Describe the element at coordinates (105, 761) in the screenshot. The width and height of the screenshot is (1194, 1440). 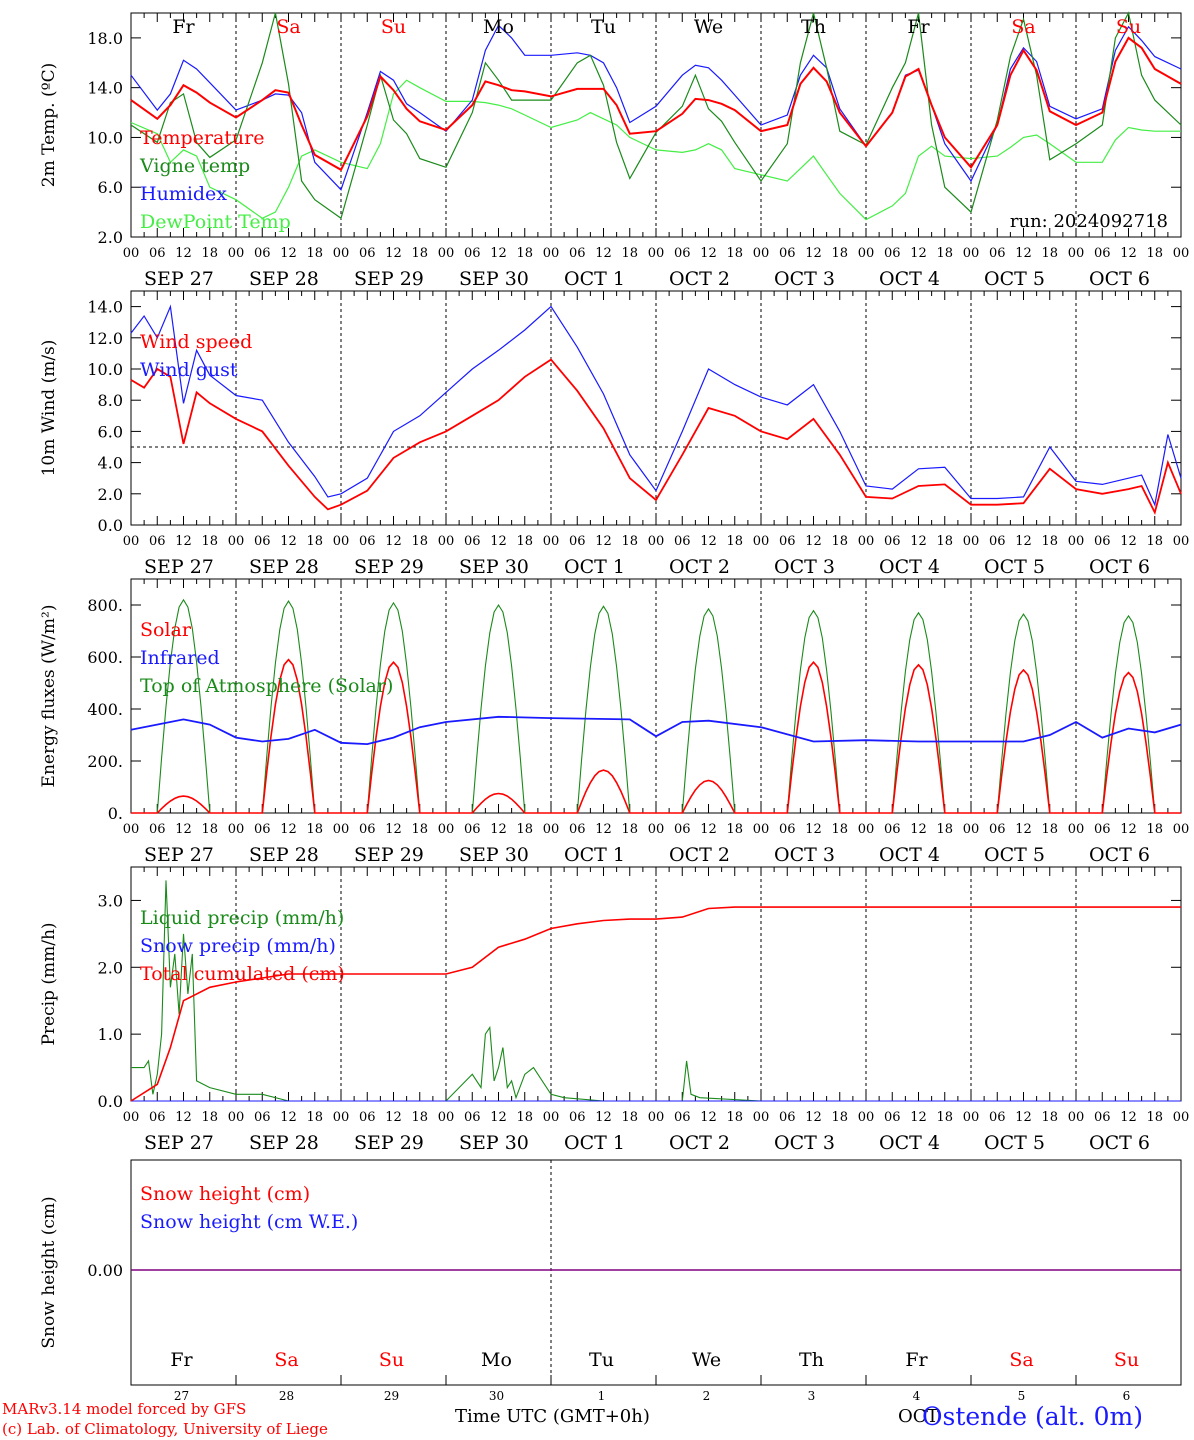
I see `y-tick-label: 200.` at that location.